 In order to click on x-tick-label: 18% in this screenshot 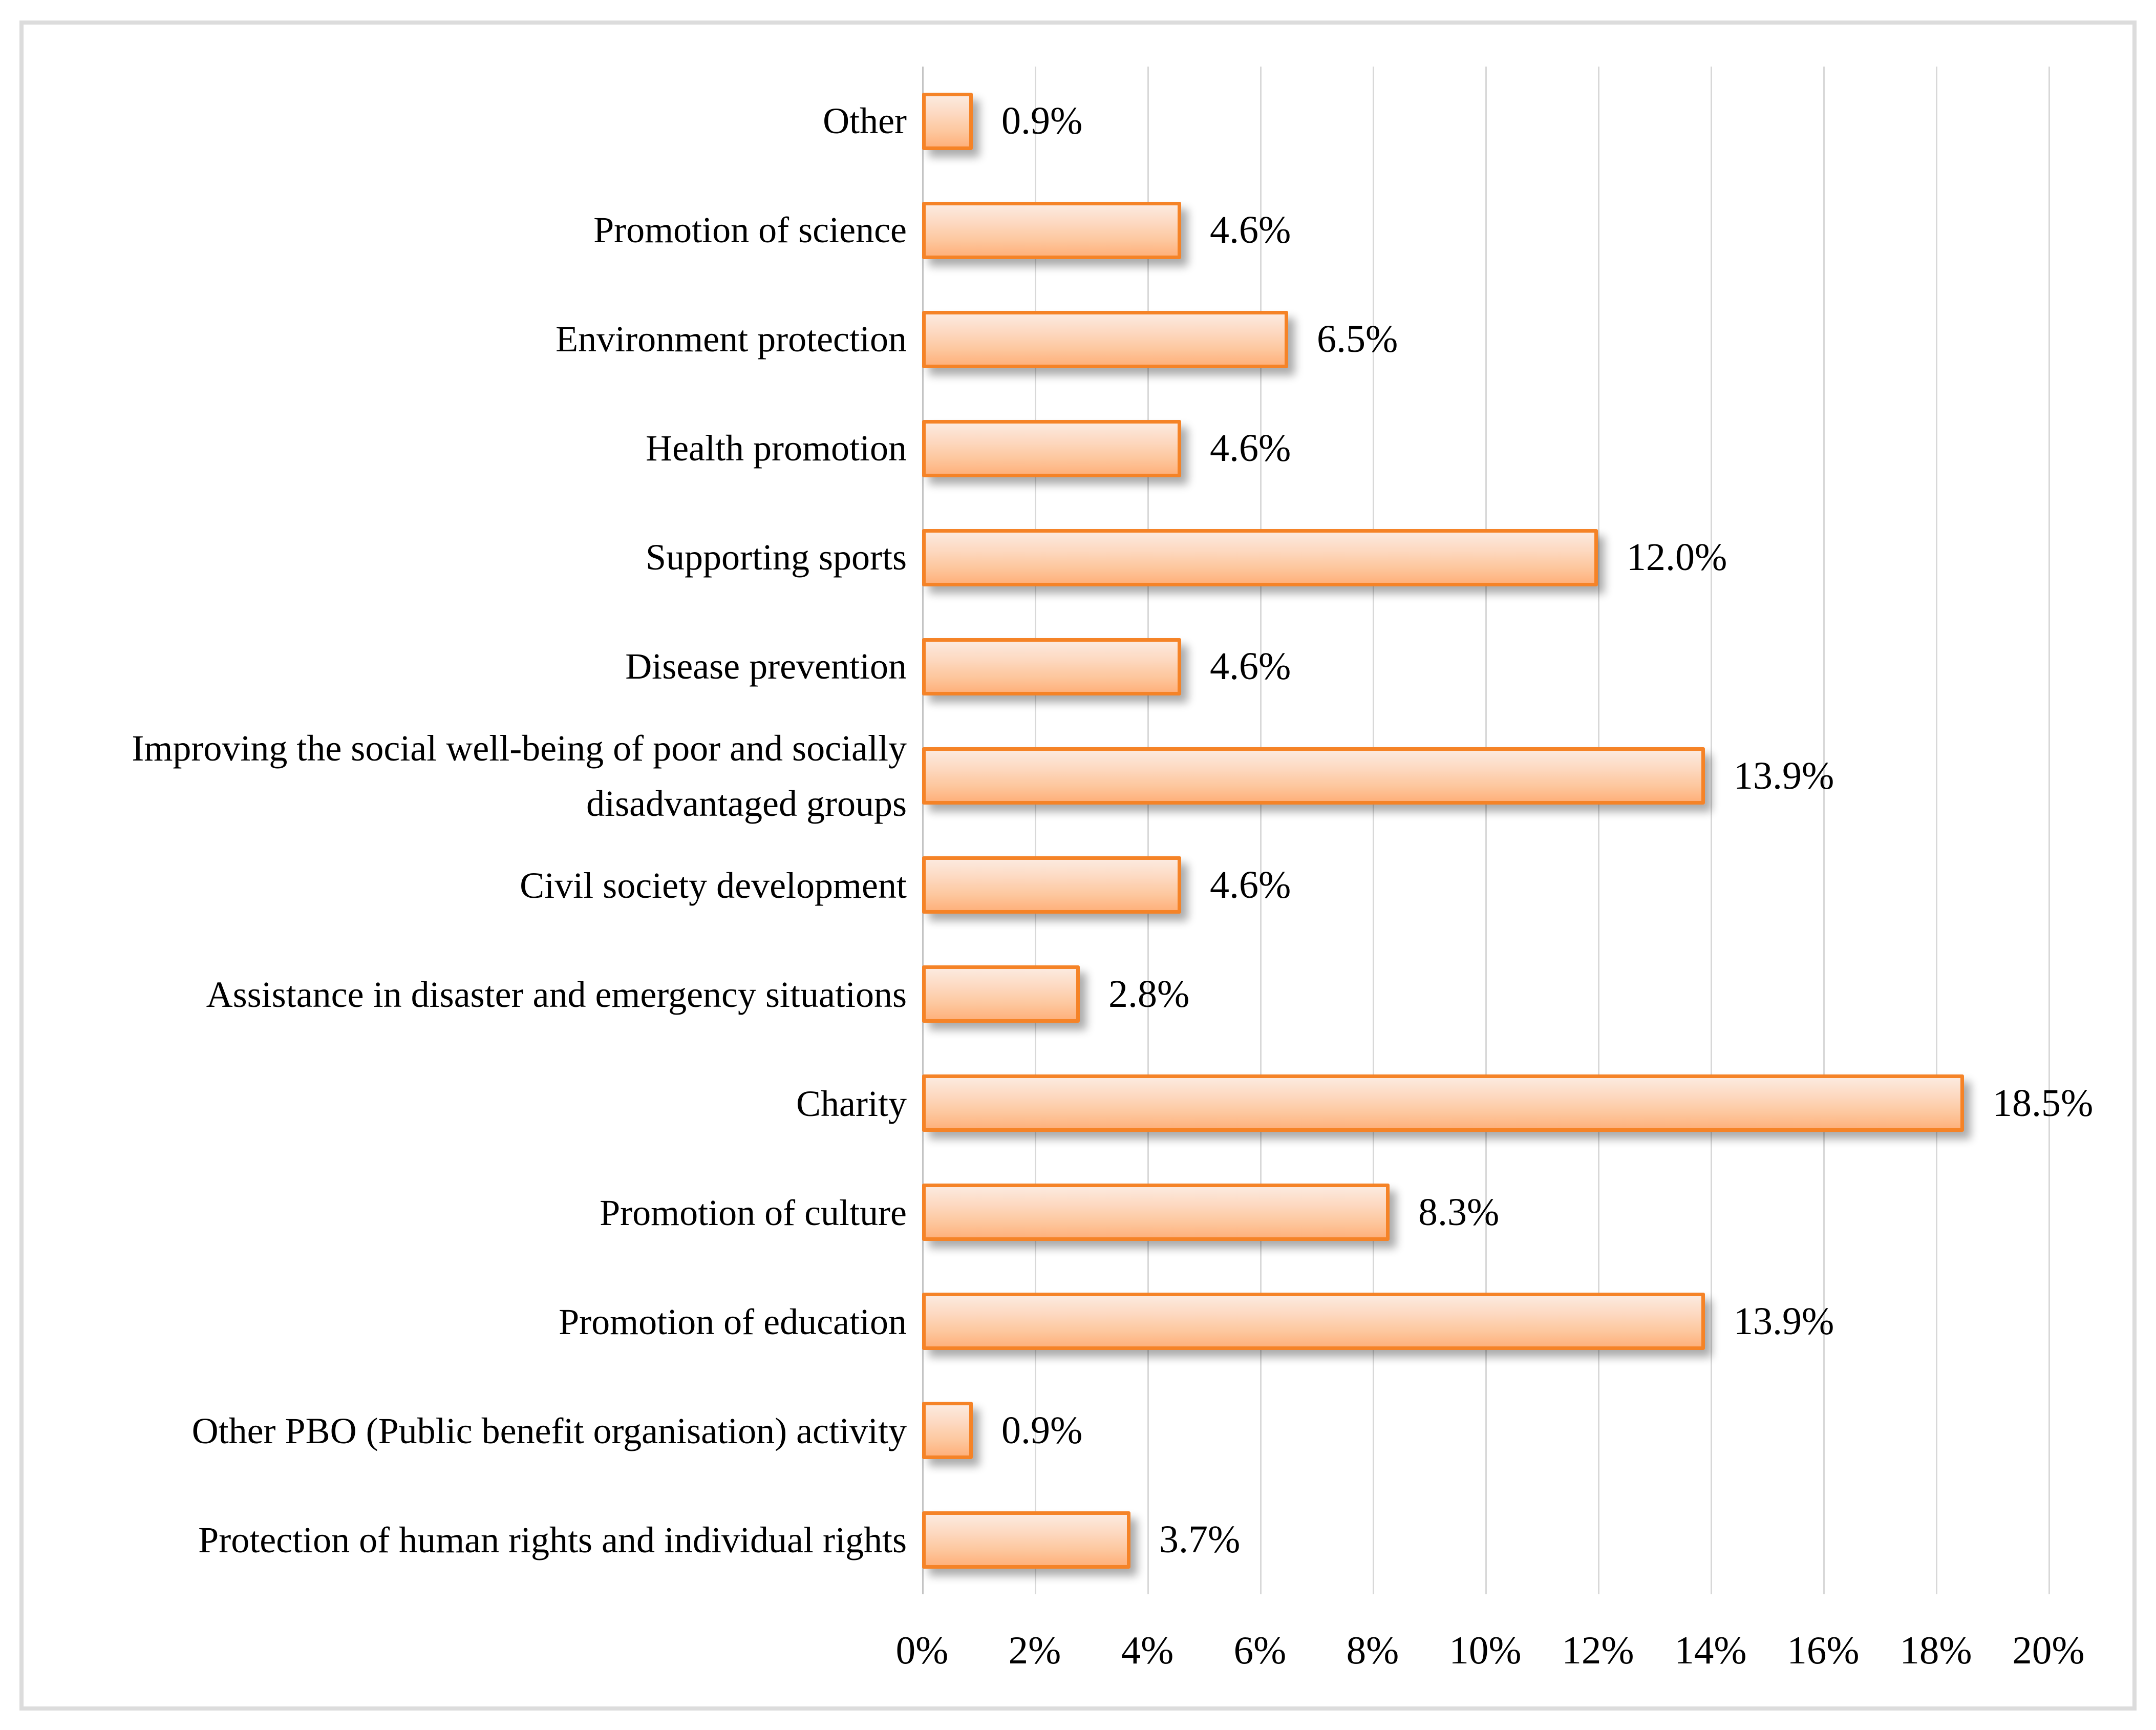, I will do `click(1935, 1650)`.